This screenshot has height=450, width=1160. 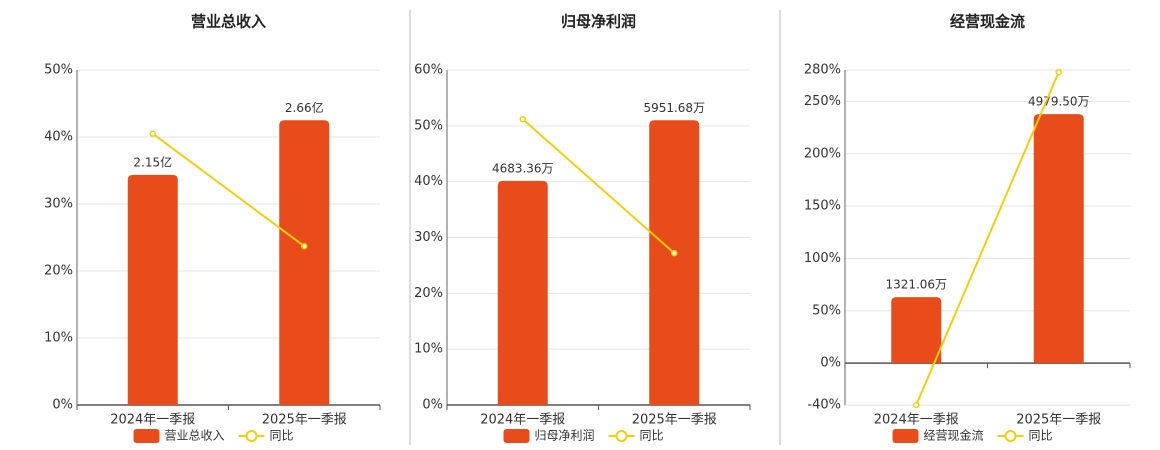 I want to click on chart-title: 营业总收入, so click(x=228, y=22).